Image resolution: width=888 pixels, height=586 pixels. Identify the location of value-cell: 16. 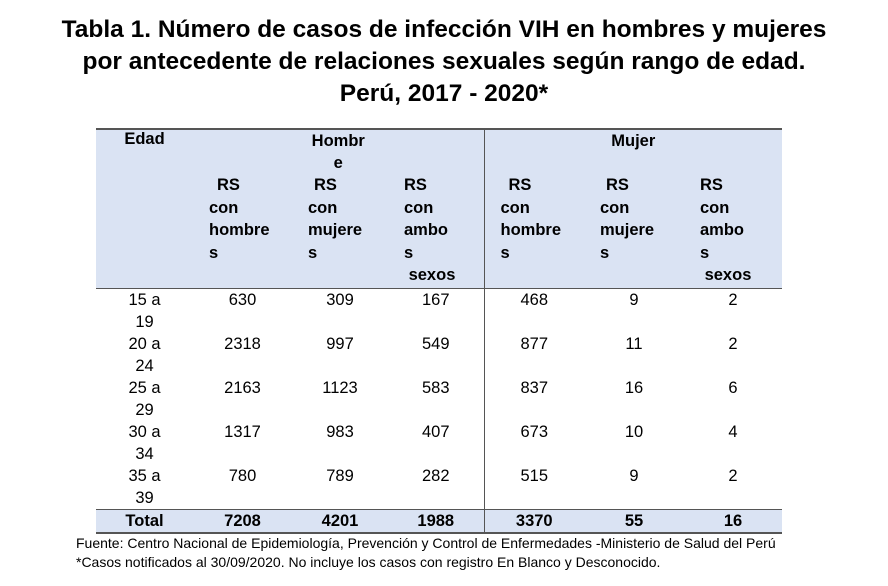
(634, 388).